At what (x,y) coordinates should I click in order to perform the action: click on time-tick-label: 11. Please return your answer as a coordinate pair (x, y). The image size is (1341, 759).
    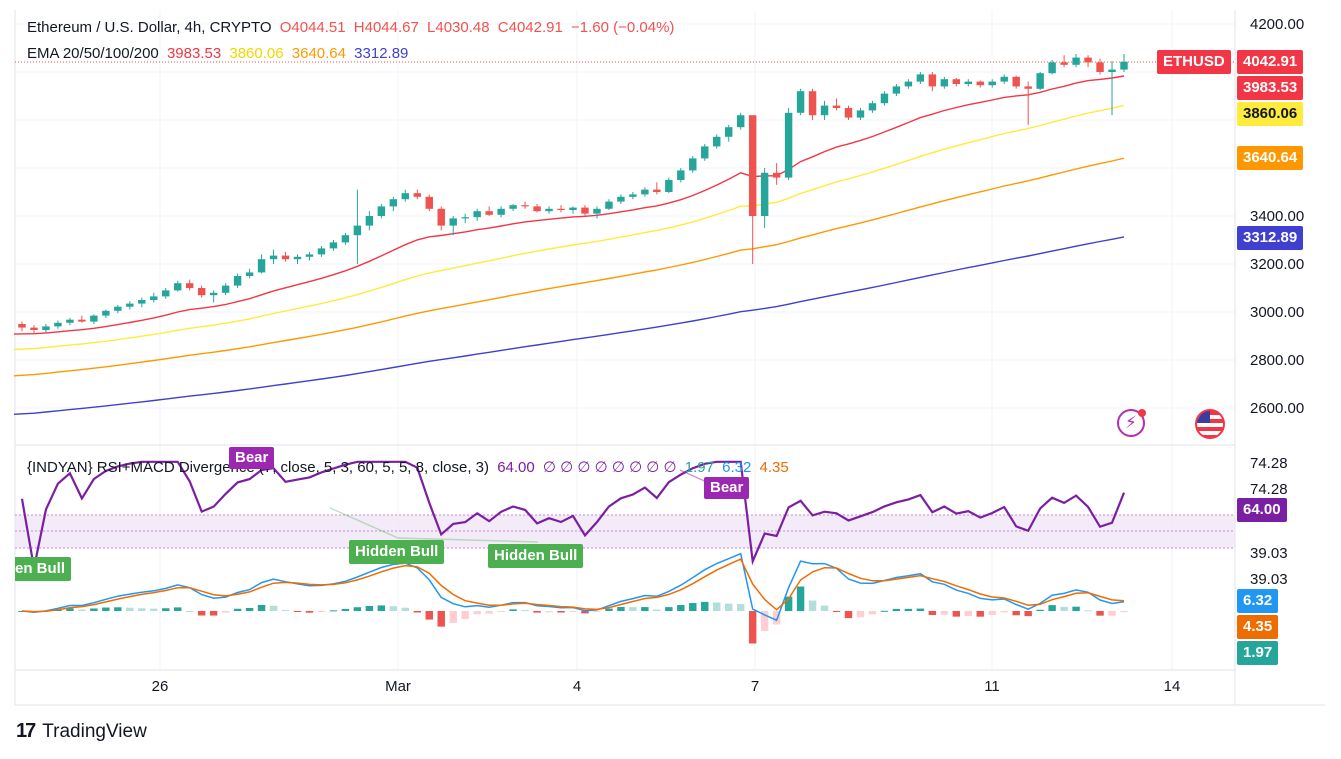
    Looking at the image, I should click on (992, 686).